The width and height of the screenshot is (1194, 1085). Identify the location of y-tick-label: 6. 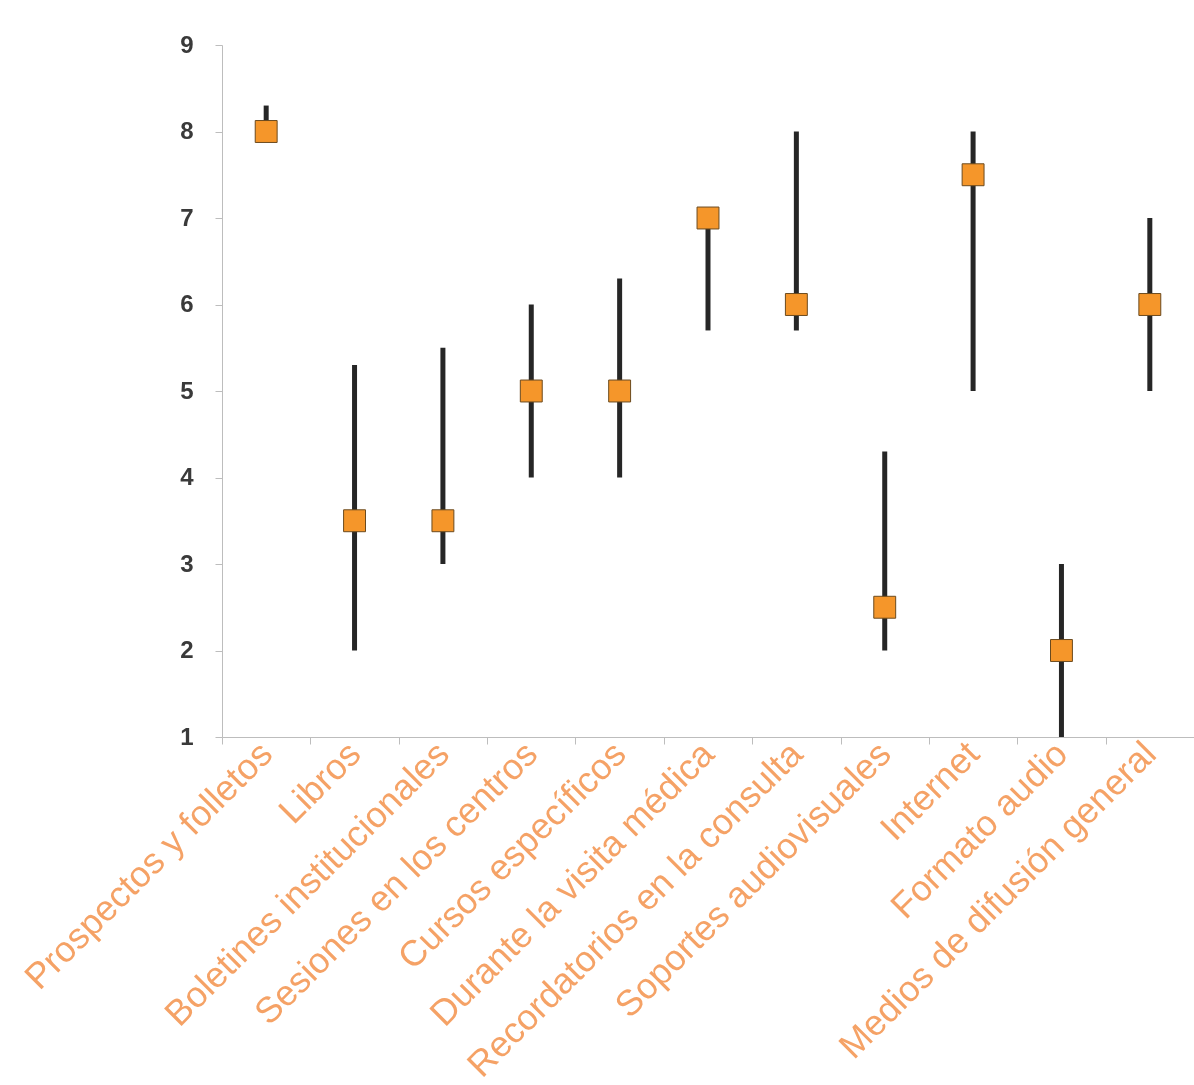
(187, 303).